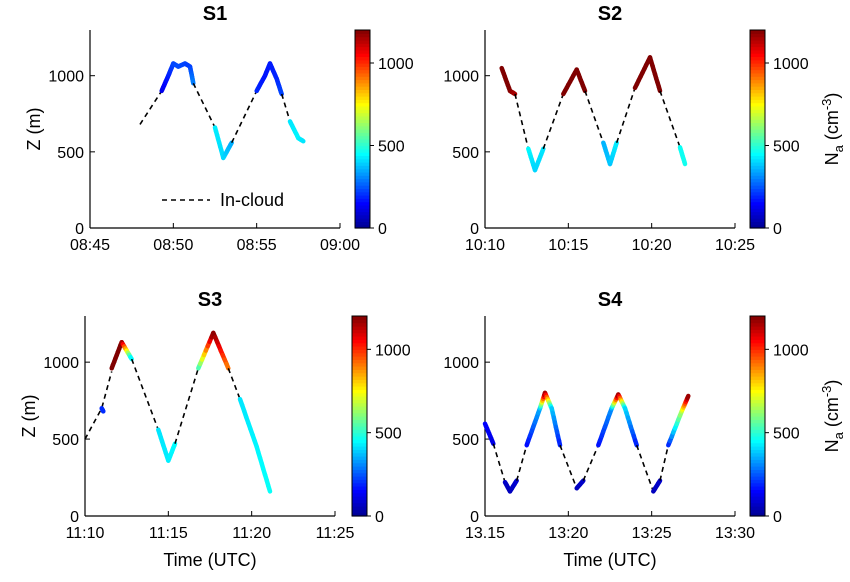 The width and height of the screenshot is (850, 582). What do you see at coordinates (215, 14) in the screenshot?
I see `chart-title: S1` at bounding box center [215, 14].